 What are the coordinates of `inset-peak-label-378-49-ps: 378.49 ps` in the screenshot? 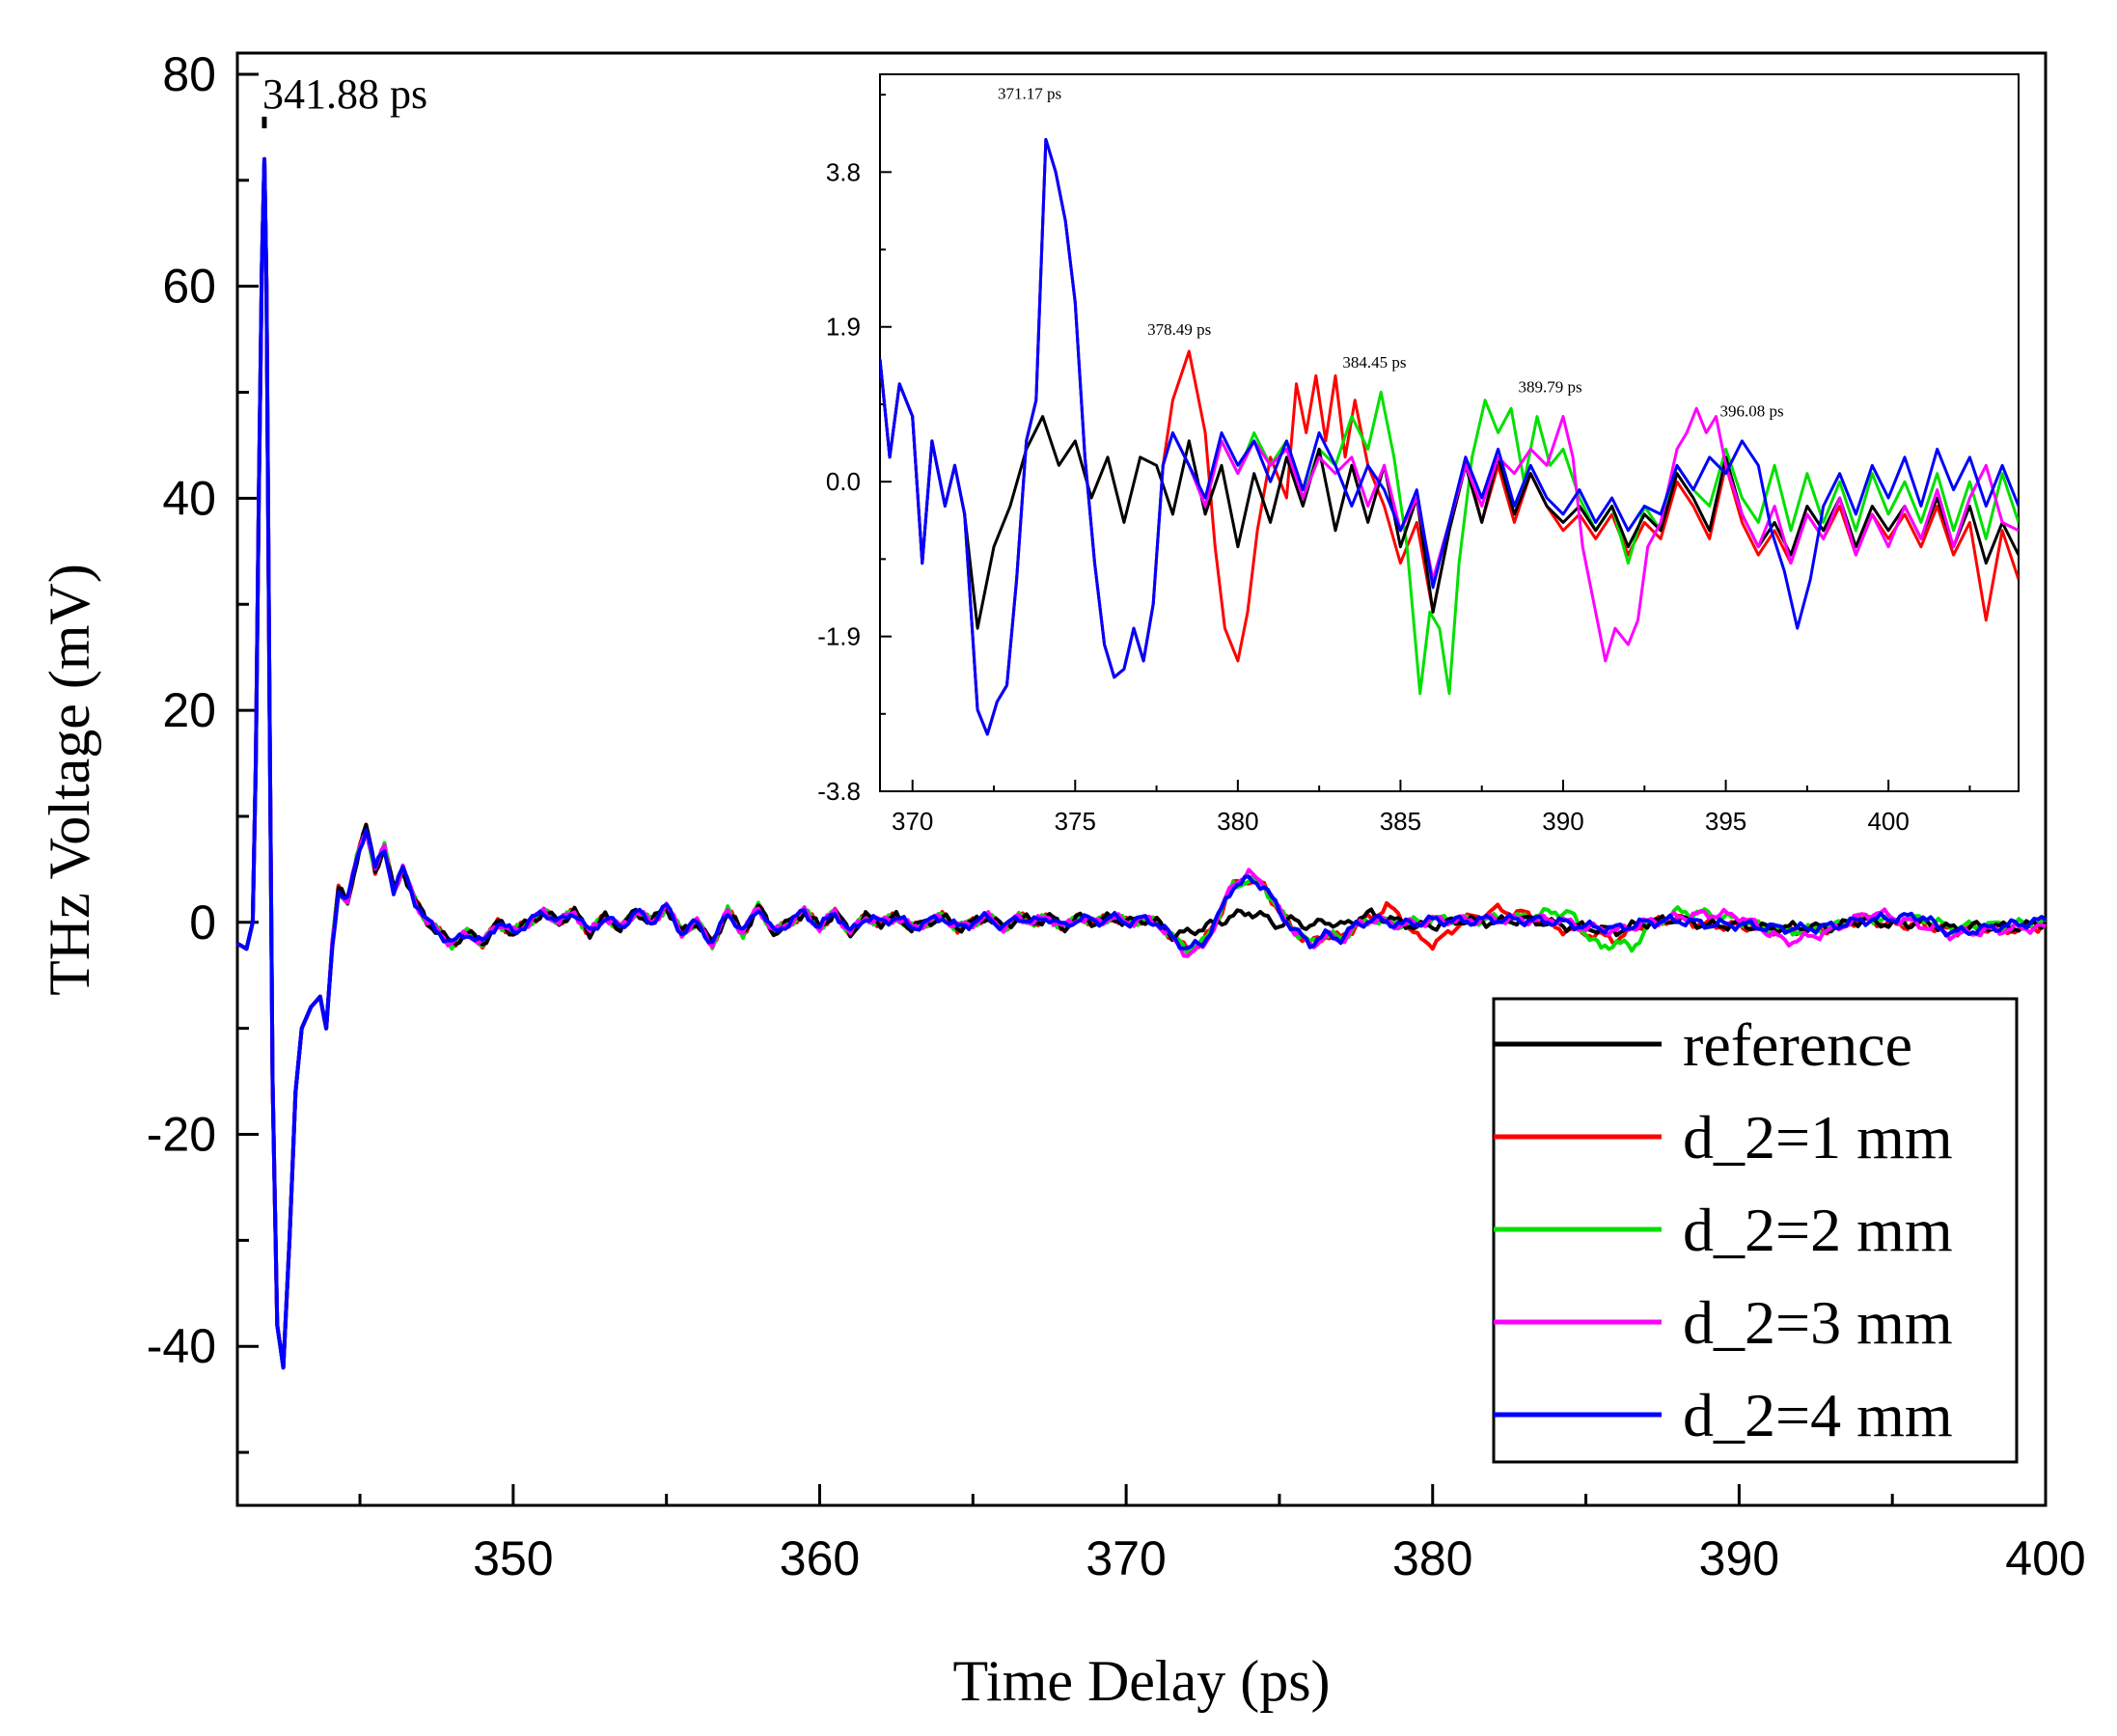 It's located at (1179, 330).